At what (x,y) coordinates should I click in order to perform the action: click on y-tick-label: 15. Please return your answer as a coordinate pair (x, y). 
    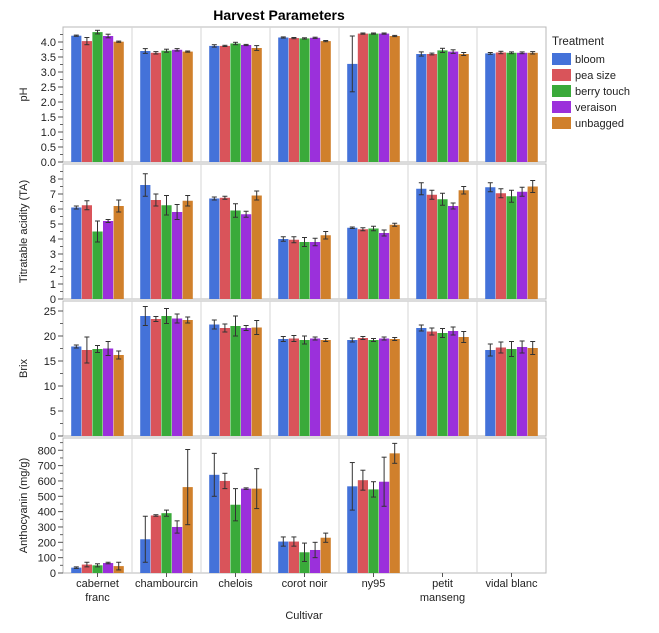
    Looking at the image, I should click on (50, 362).